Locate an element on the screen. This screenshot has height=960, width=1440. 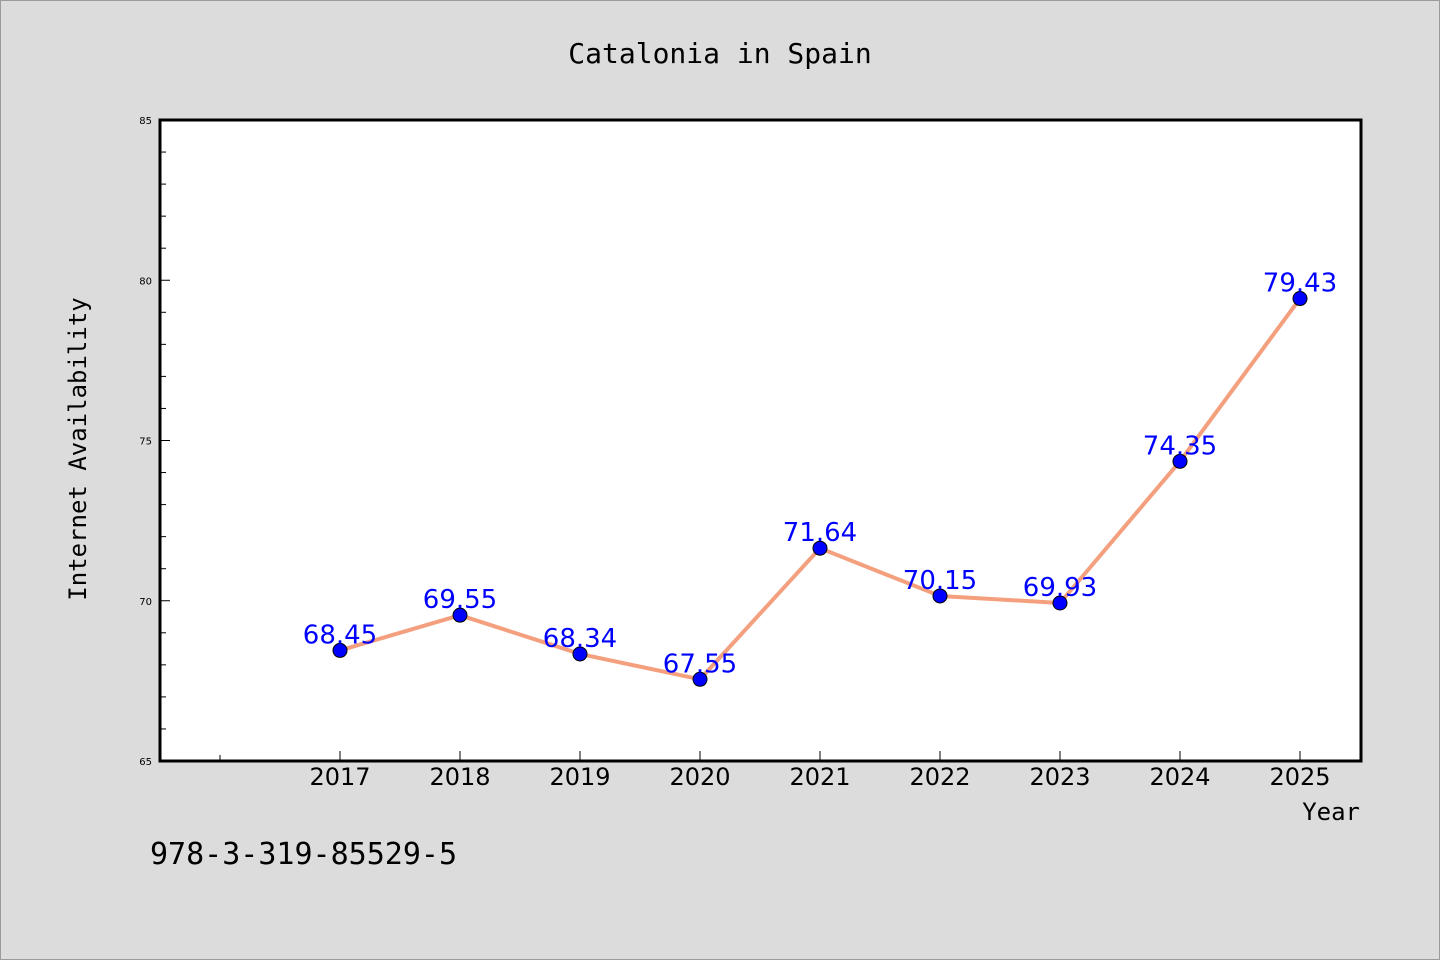
x-tick-label: 2020 is located at coordinates (699, 777).